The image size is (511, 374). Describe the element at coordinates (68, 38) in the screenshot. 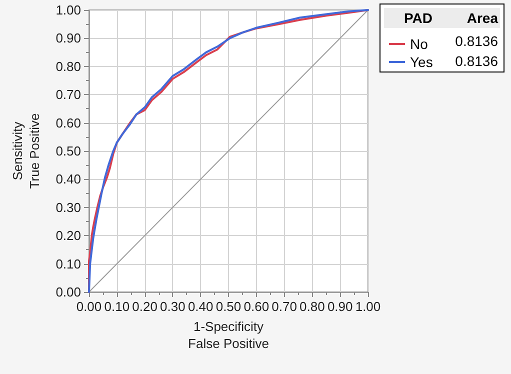

I see `y-tick-label: 0.90` at that location.